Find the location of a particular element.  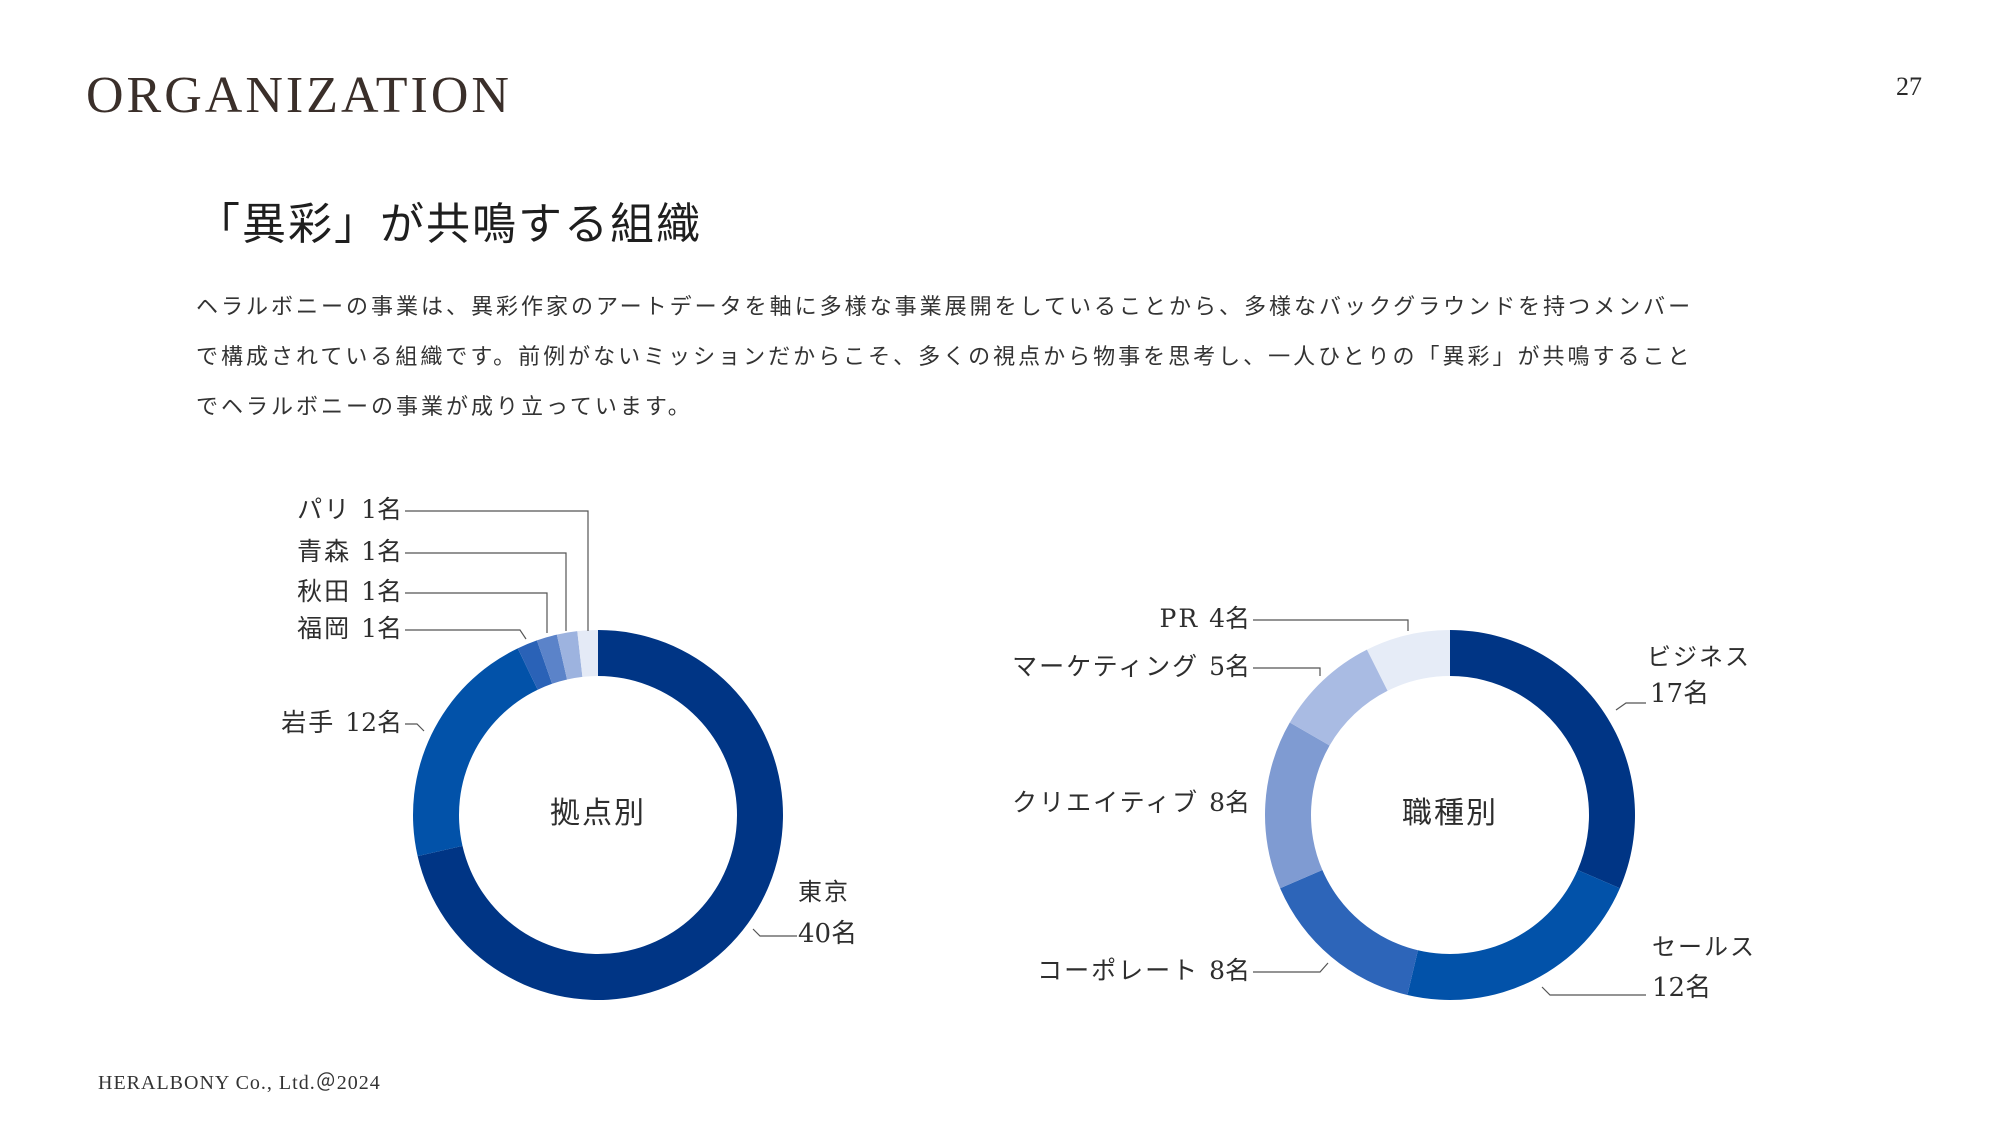

slice-value: 40名 is located at coordinates (827, 934).